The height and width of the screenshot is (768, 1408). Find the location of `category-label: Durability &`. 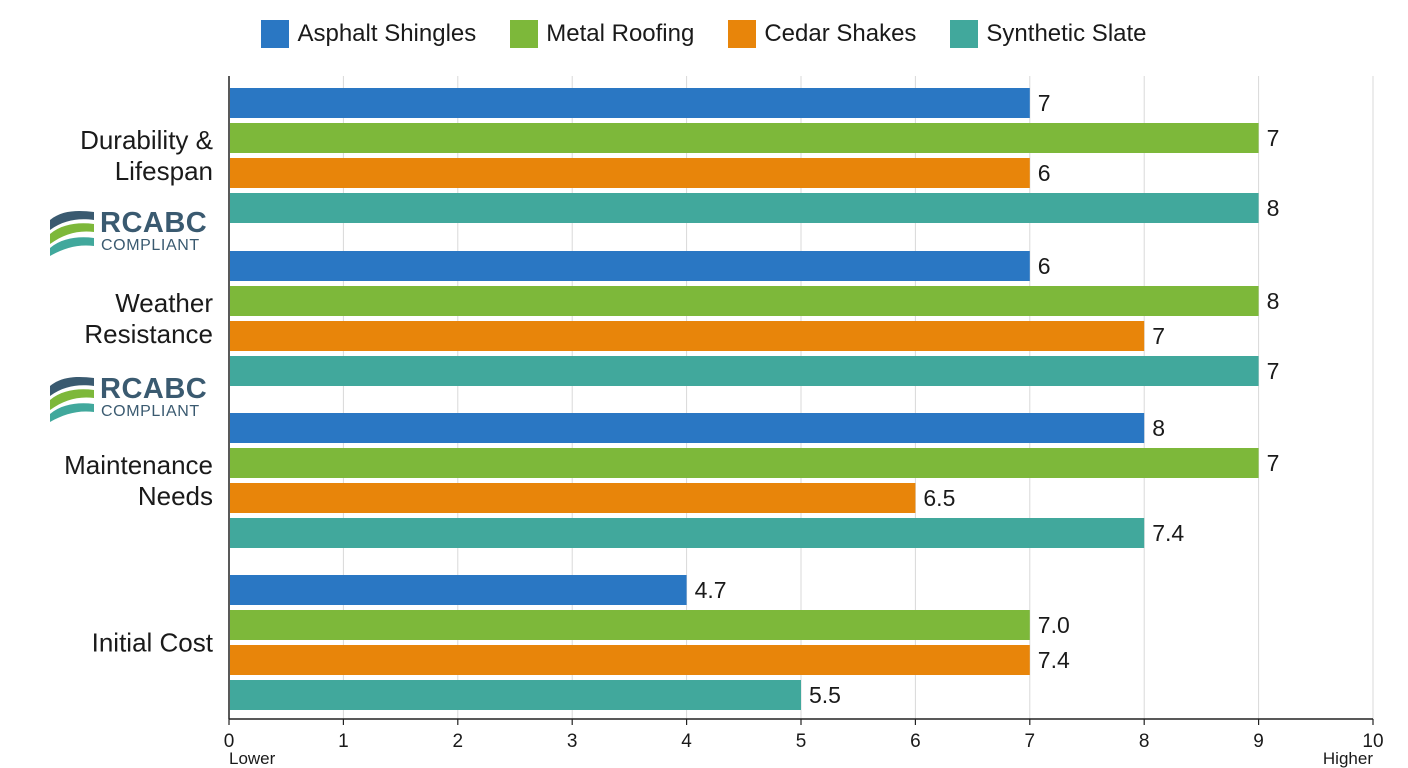

category-label: Durability & is located at coordinates (146, 140).